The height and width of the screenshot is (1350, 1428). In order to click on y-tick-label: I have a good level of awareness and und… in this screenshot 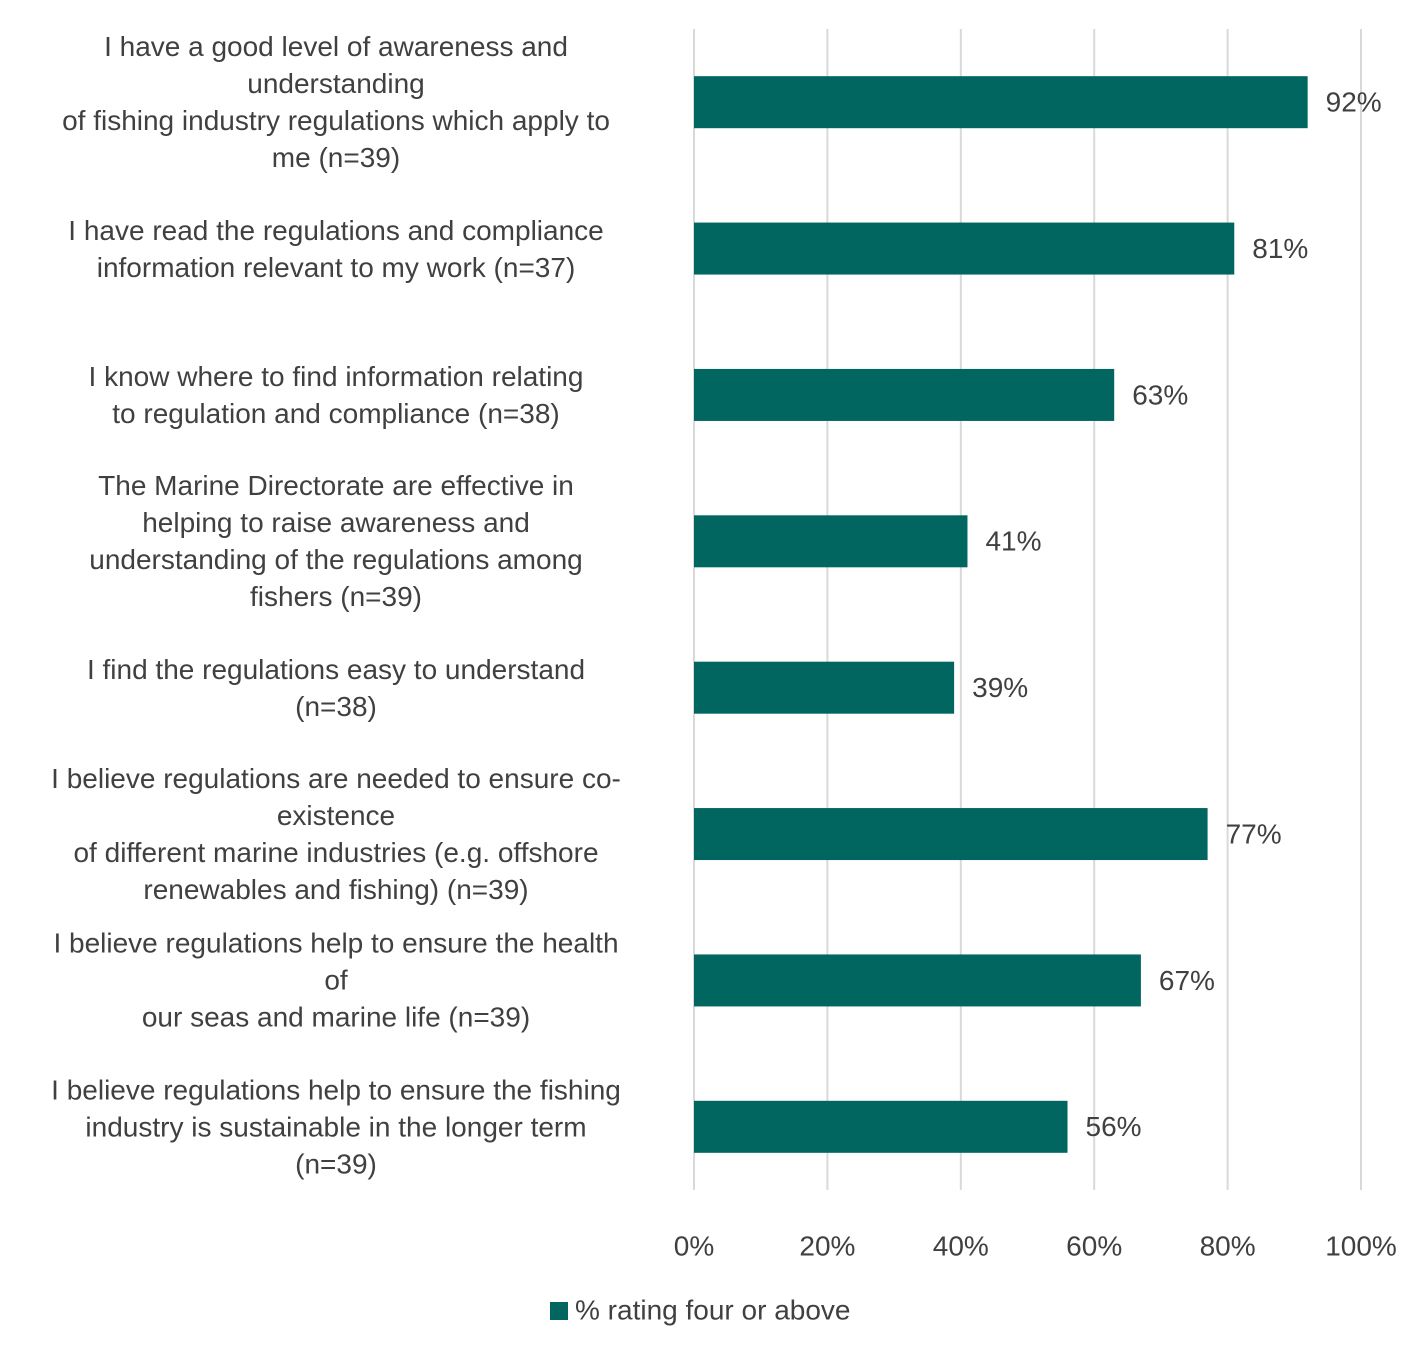, I will do `click(336, 102)`.